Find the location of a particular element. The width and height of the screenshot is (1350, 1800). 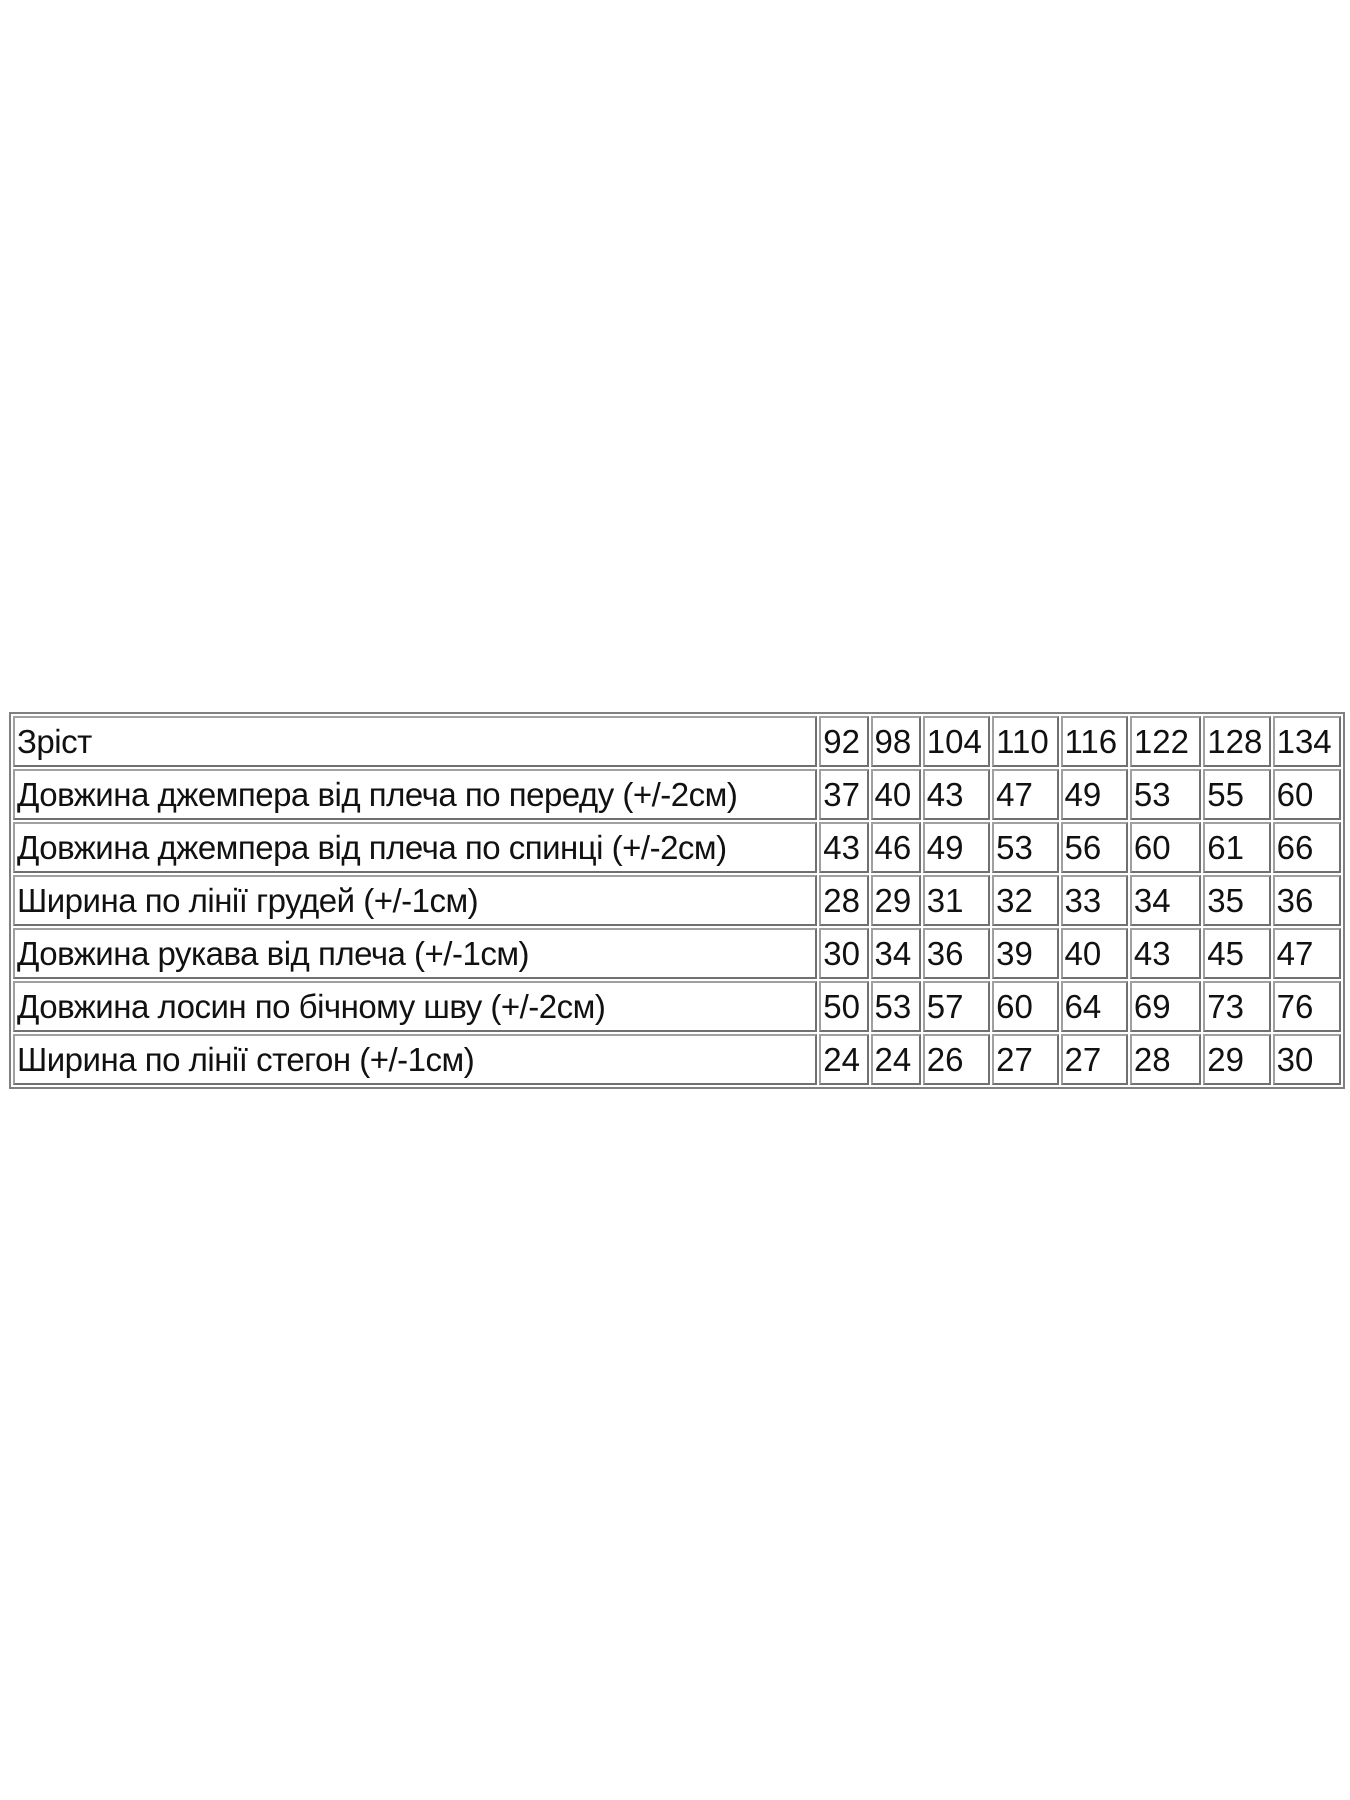

cell-value: 31 is located at coordinates (956, 900).